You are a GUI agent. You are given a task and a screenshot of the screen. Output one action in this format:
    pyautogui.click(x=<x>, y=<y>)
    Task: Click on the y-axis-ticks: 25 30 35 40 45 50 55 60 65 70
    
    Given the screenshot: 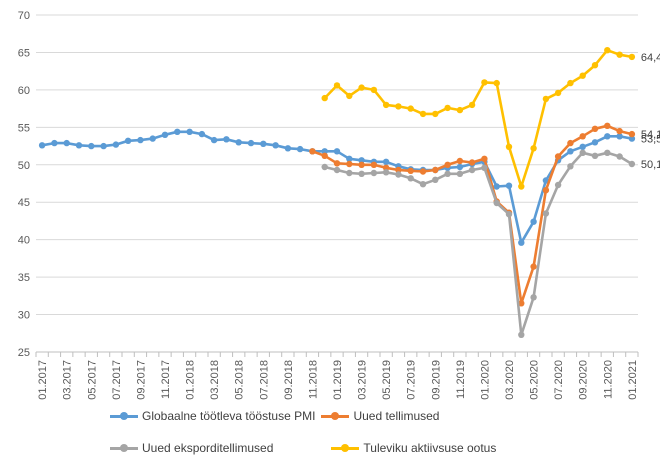 What is the action you would take?
    pyautogui.click(x=24, y=184)
    